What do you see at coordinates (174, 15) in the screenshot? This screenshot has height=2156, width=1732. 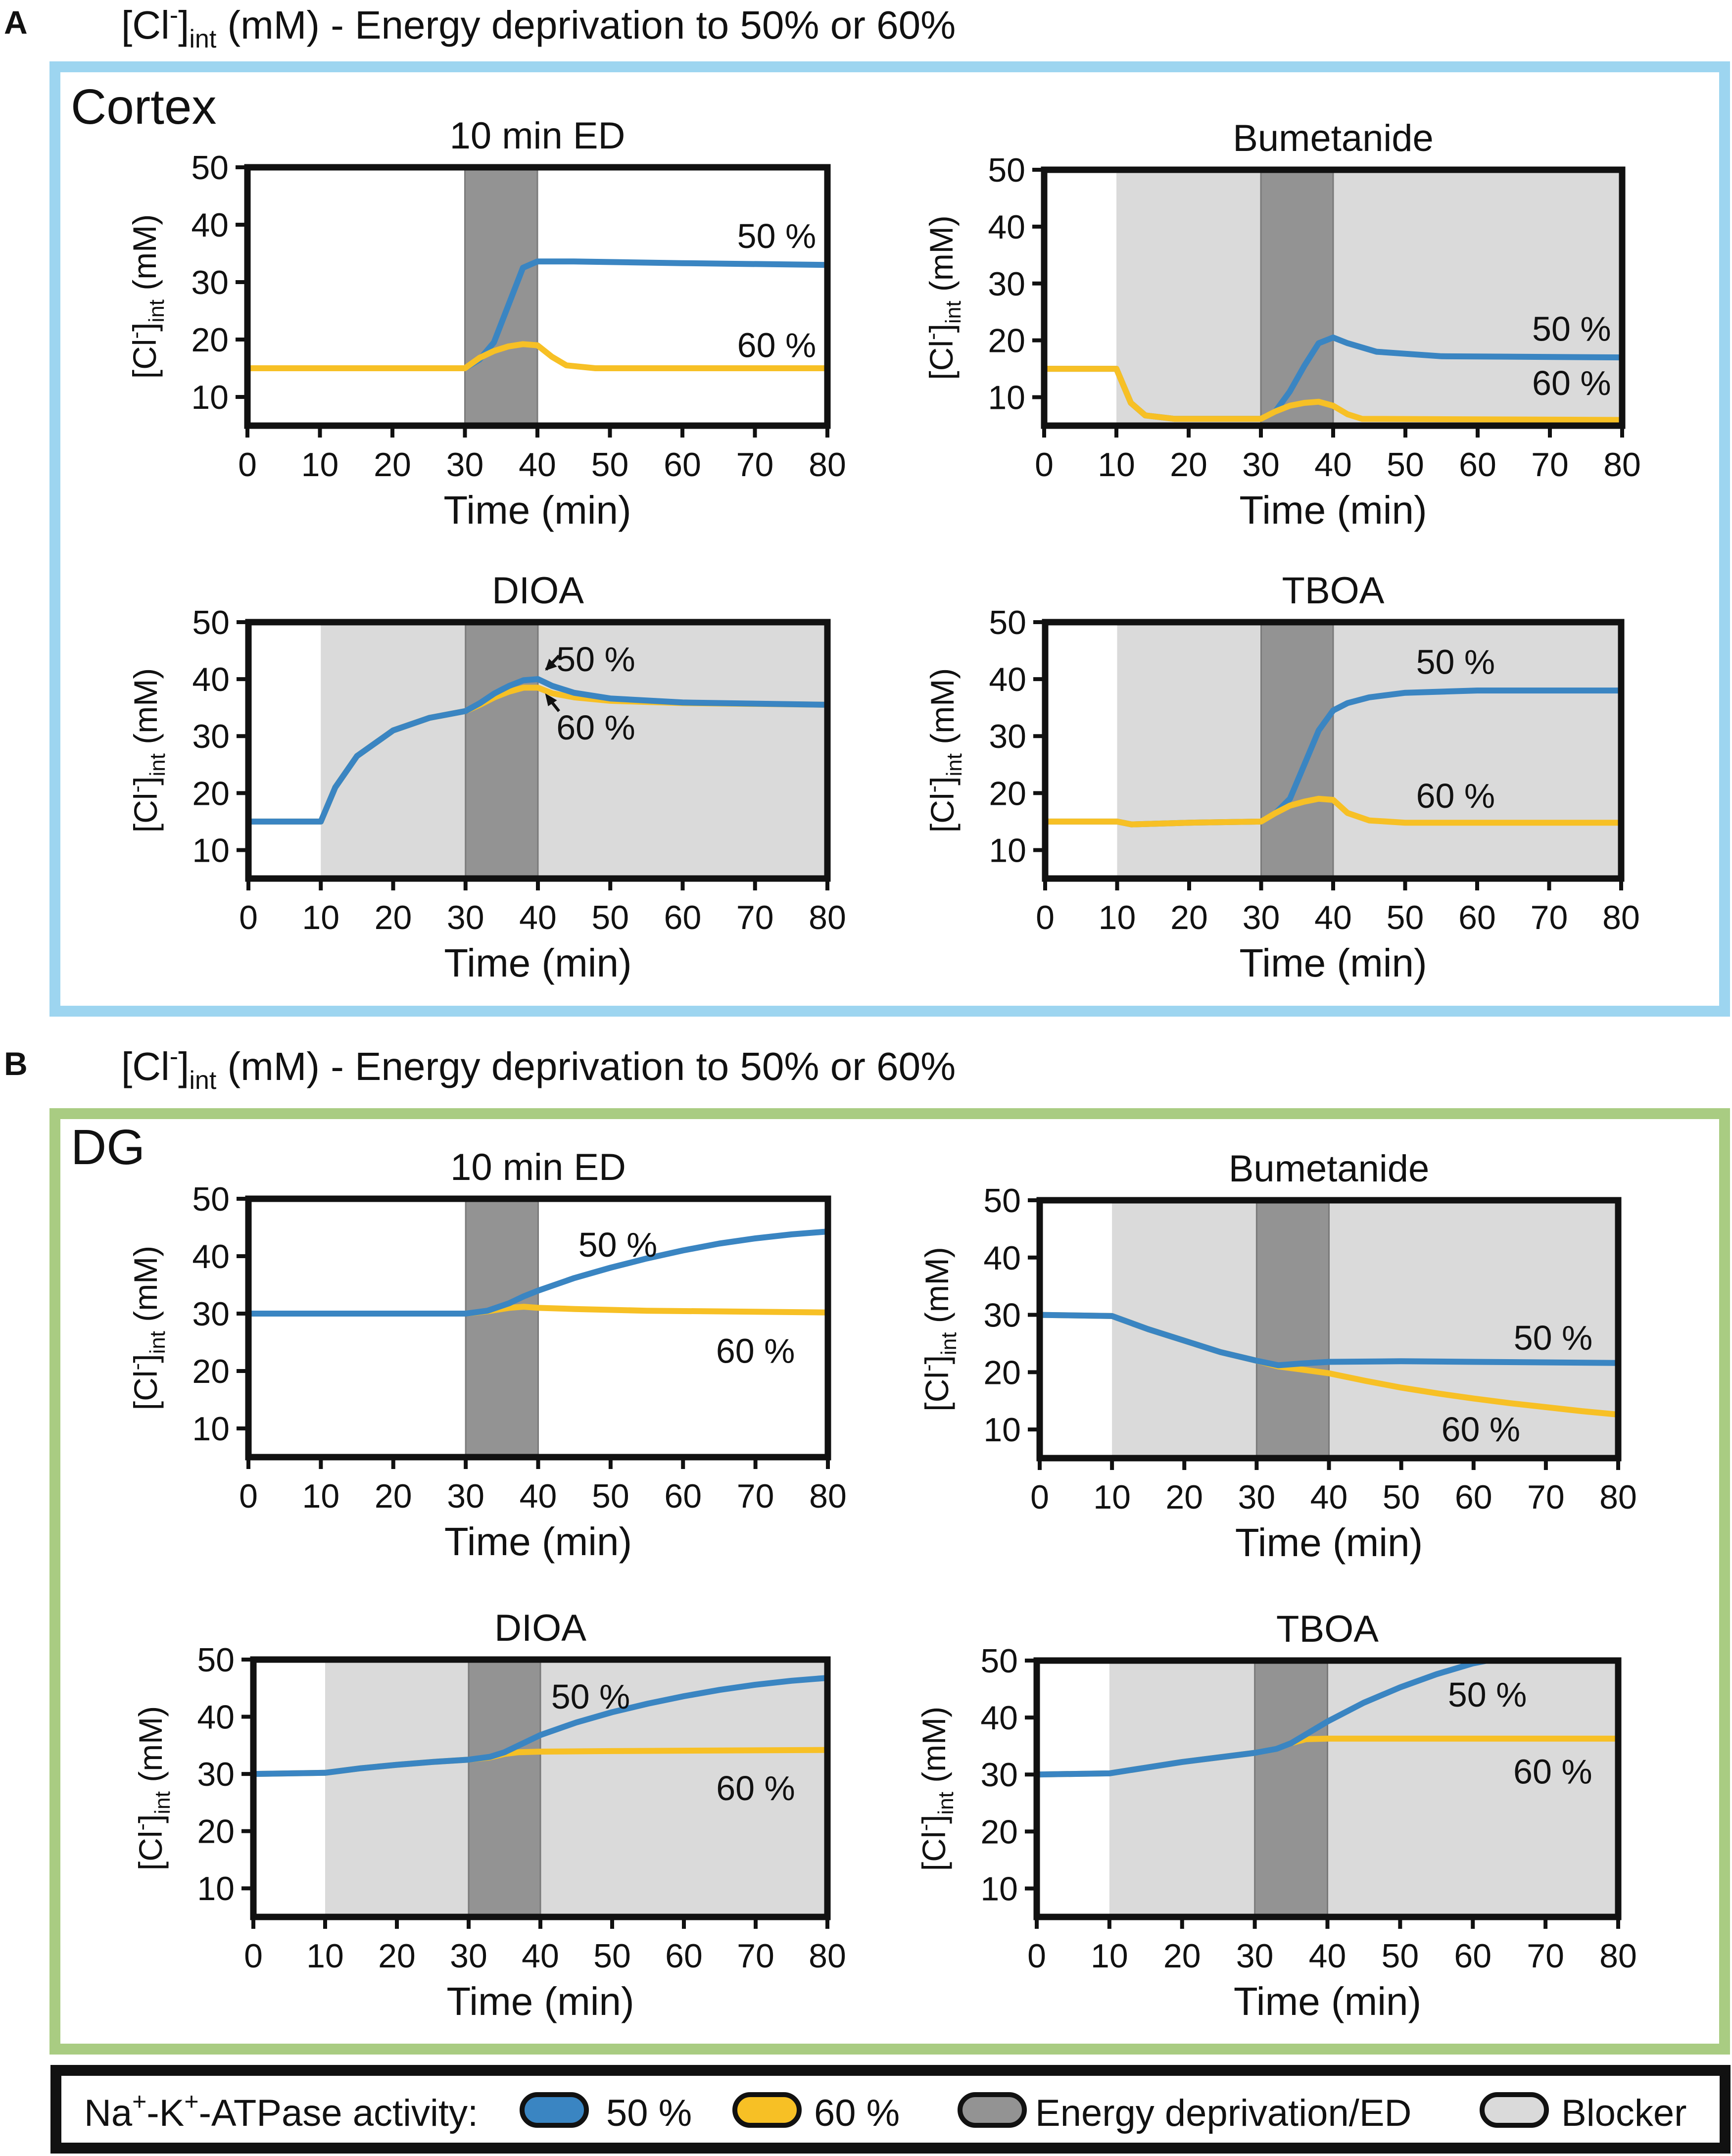 I see `panel-a-title-sup: -` at bounding box center [174, 15].